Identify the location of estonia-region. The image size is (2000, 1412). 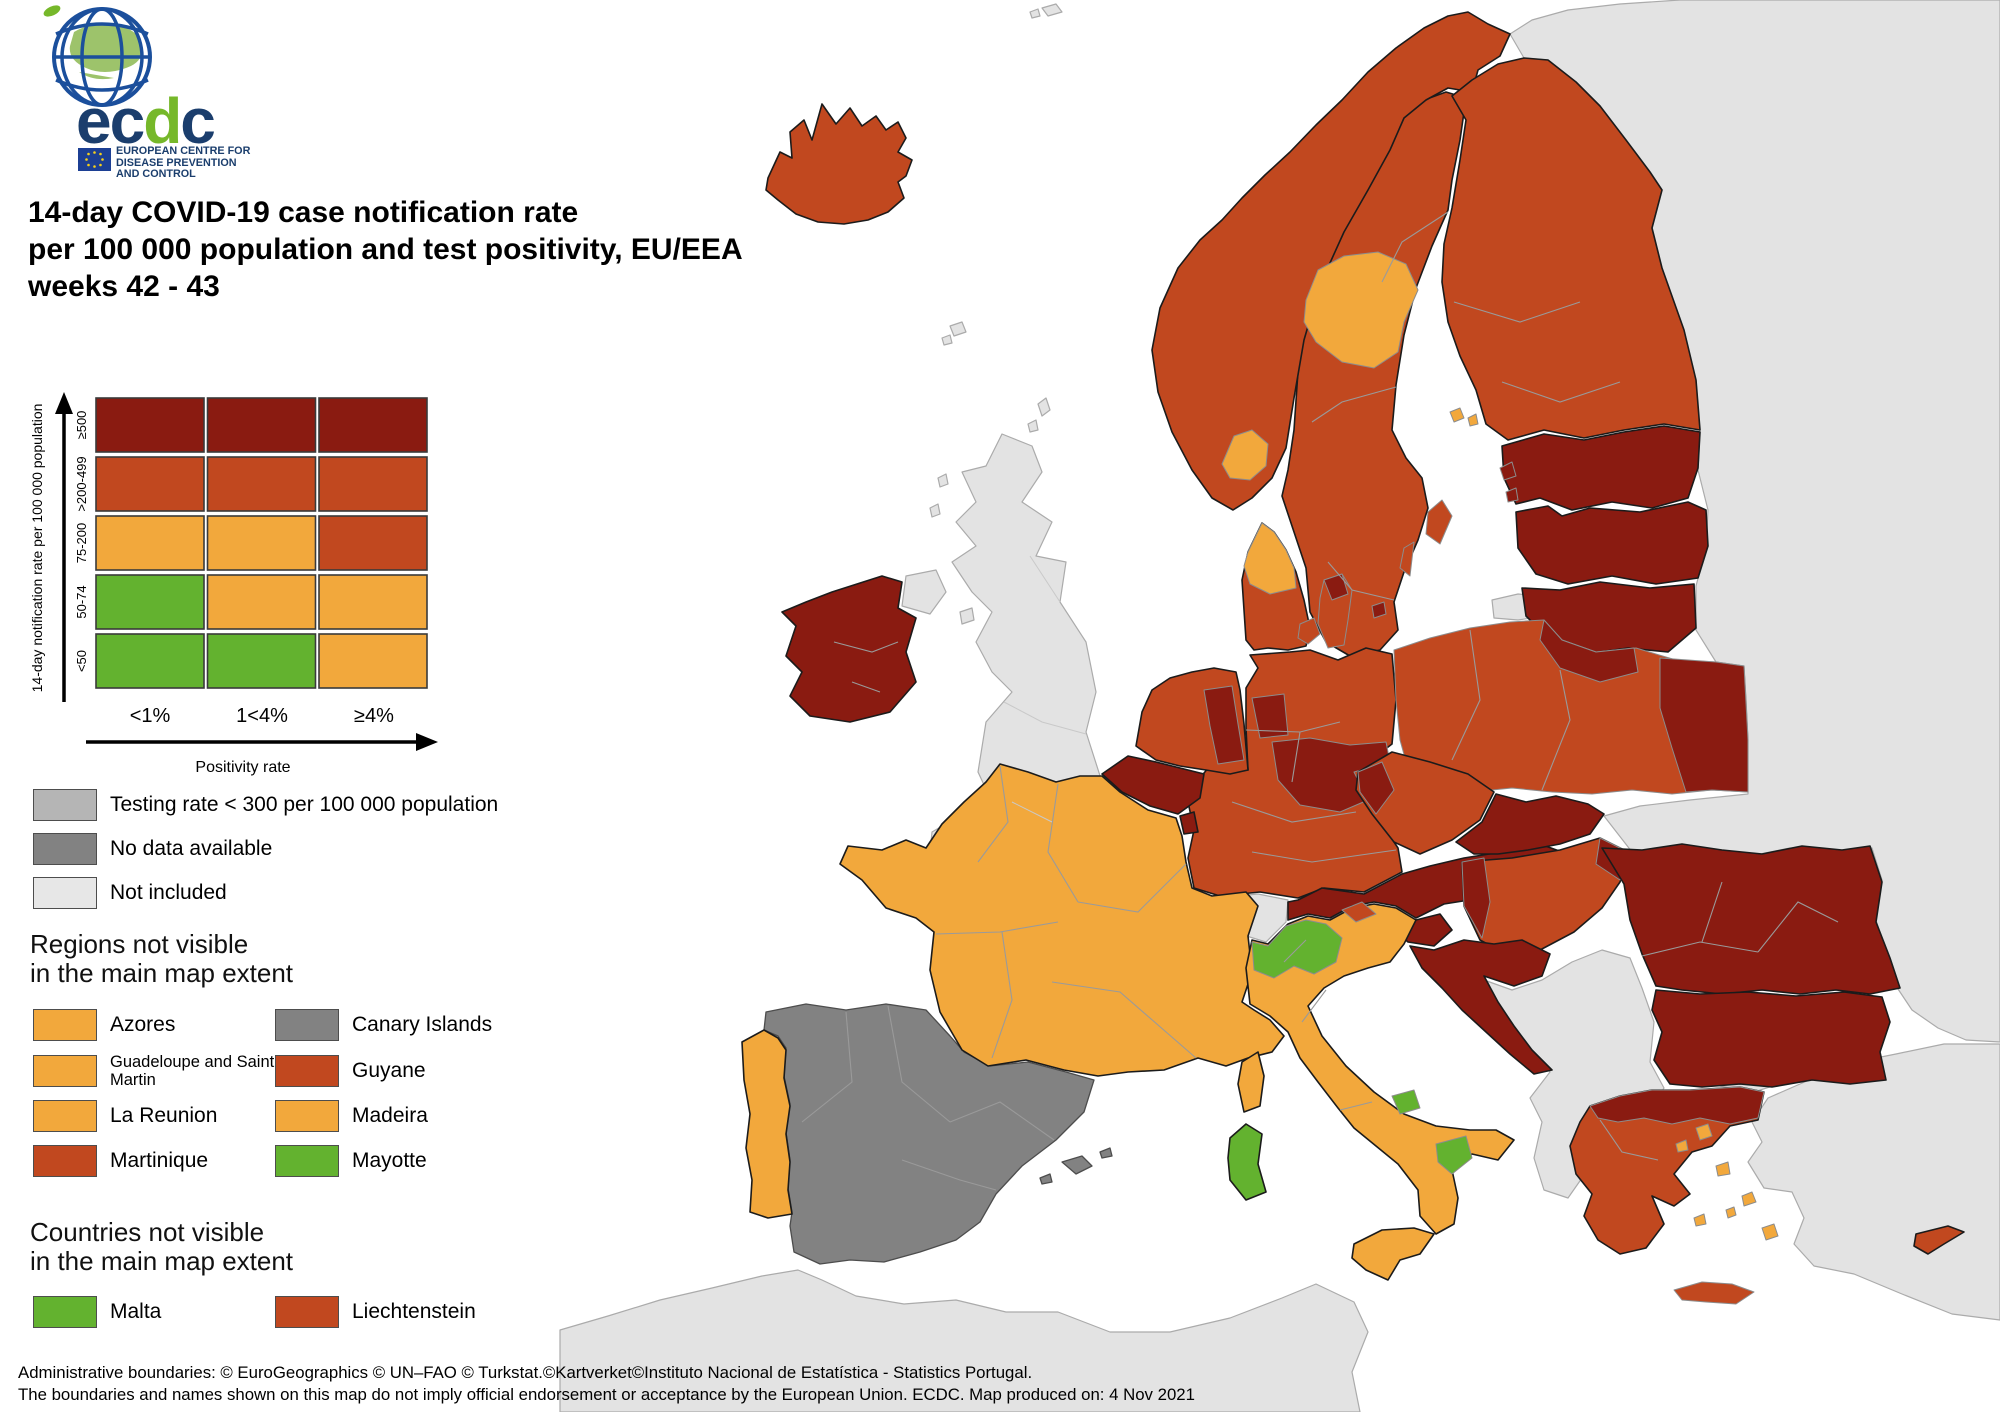
(1601, 468).